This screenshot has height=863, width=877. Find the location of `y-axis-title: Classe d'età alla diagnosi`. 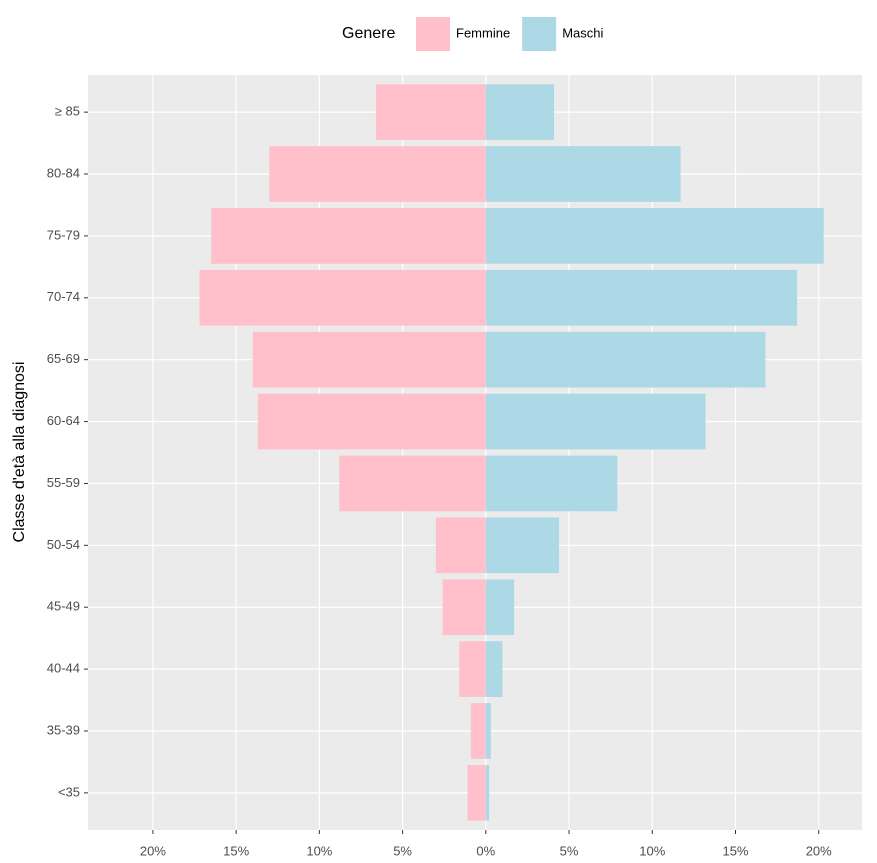

y-axis-title: Classe d'età alla diagnosi is located at coordinates (19, 452).